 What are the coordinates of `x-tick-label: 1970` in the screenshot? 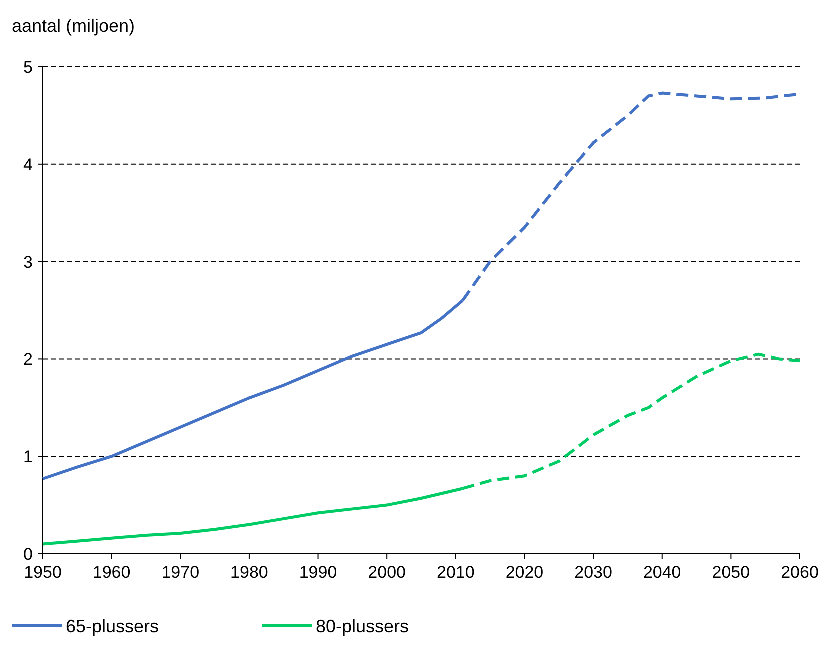 It's located at (181, 572).